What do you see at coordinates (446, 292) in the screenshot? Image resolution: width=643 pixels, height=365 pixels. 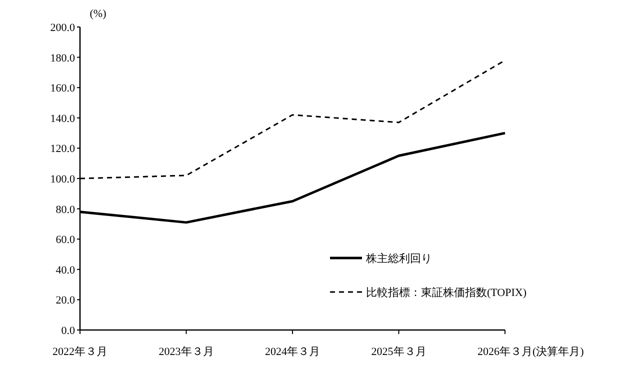 I see `legend-label: 比較指標：東証株価指数(TOPIX)` at bounding box center [446, 292].